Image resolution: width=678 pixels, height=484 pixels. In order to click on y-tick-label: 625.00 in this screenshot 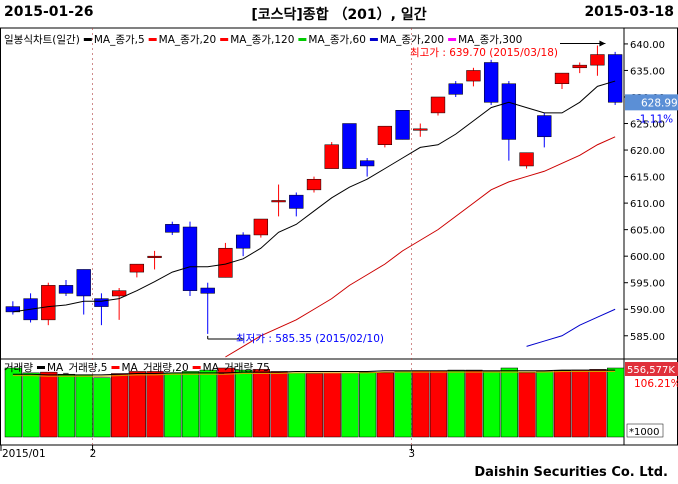, I will do `click(647, 125)`.